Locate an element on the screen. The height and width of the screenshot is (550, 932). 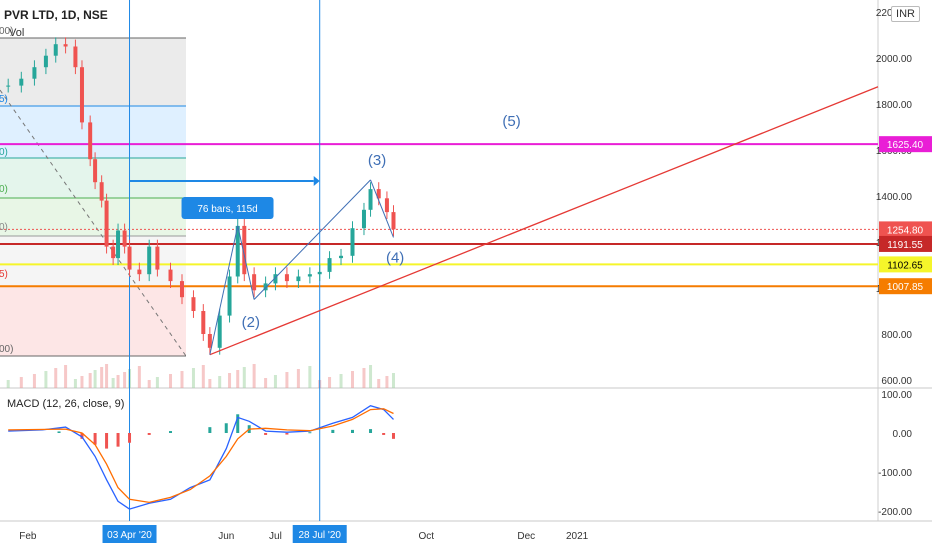
annotation-text: 76 bars, 115d is located at coordinates (227, 209).